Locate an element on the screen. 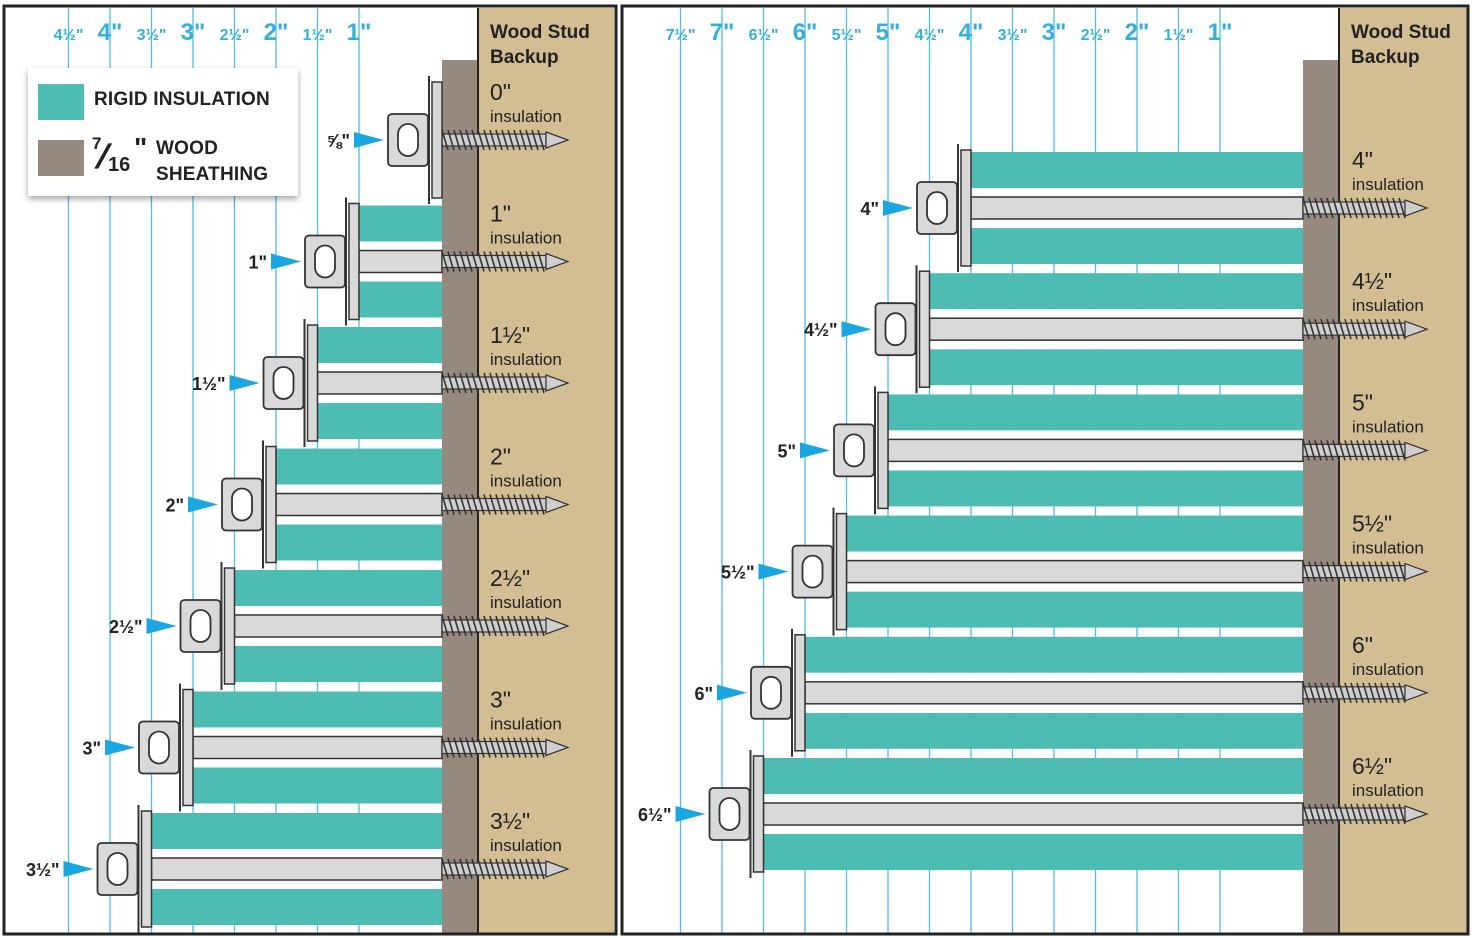  rigid-insulation-label: RIGID INSULATION is located at coordinates (182, 99).